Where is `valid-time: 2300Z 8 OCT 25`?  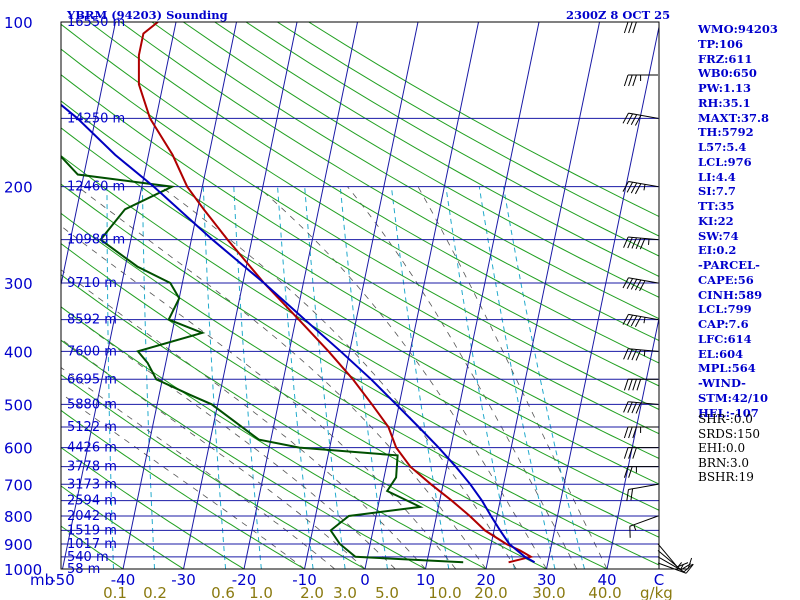
valid-time: 2300Z 8 OCT 25 is located at coordinates (618, 15).